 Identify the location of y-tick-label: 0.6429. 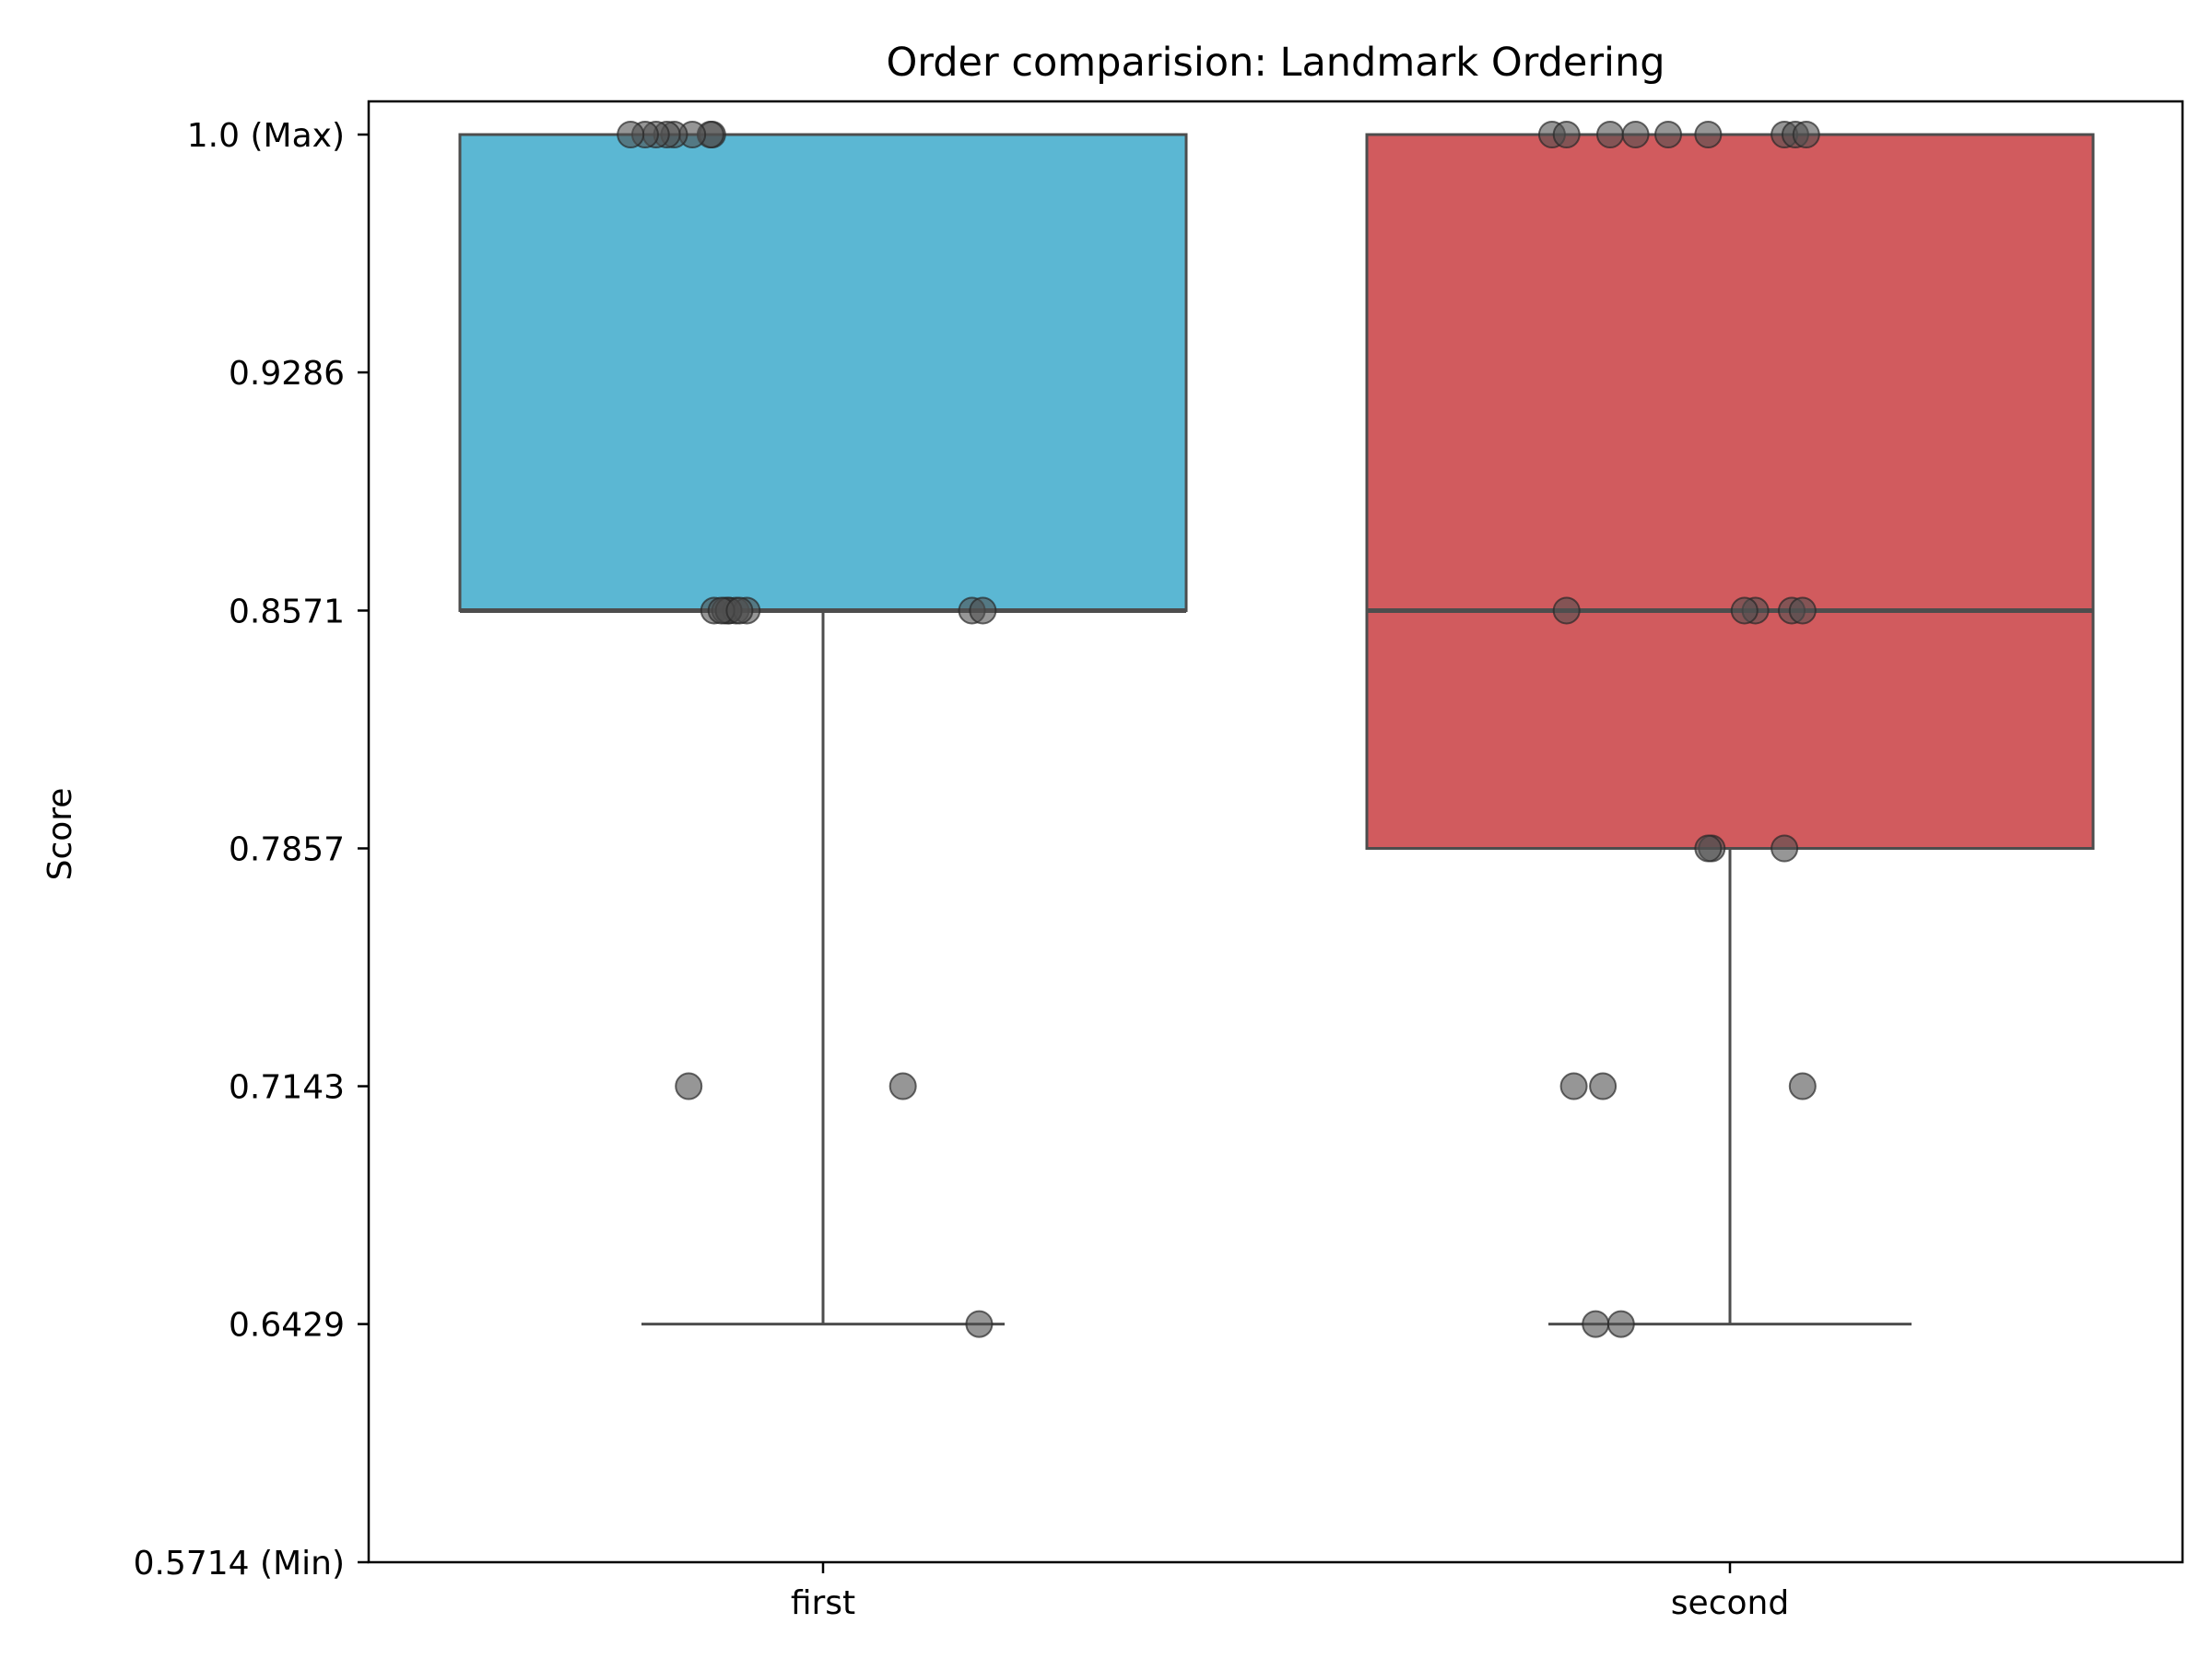
(287, 1326).